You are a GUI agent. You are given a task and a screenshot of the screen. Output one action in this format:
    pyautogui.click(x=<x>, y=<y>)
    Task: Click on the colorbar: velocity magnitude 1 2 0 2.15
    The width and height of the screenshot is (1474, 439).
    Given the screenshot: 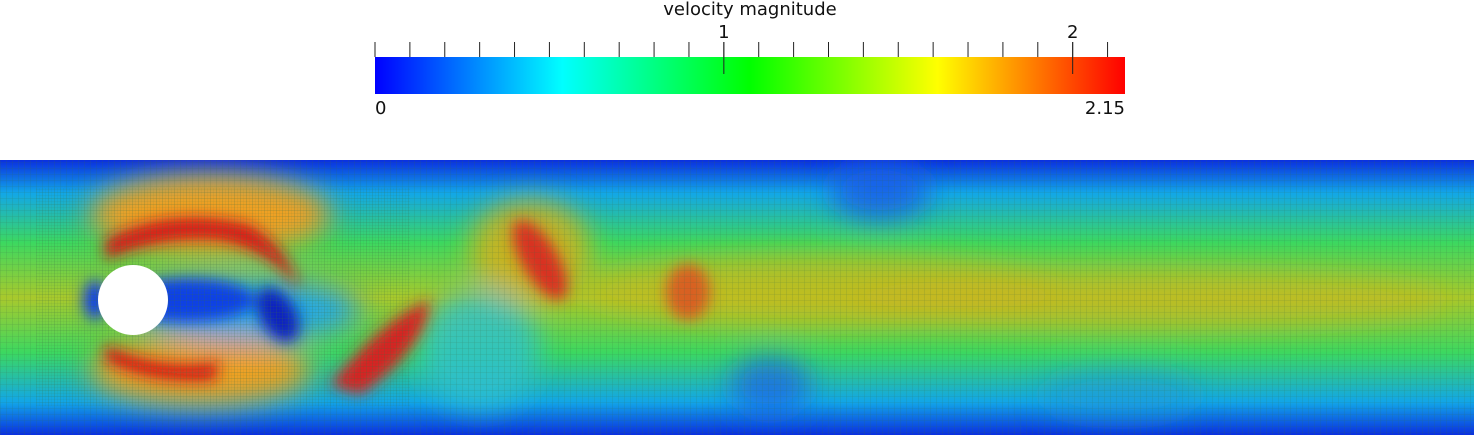 What is the action you would take?
    pyautogui.click(x=749, y=59)
    